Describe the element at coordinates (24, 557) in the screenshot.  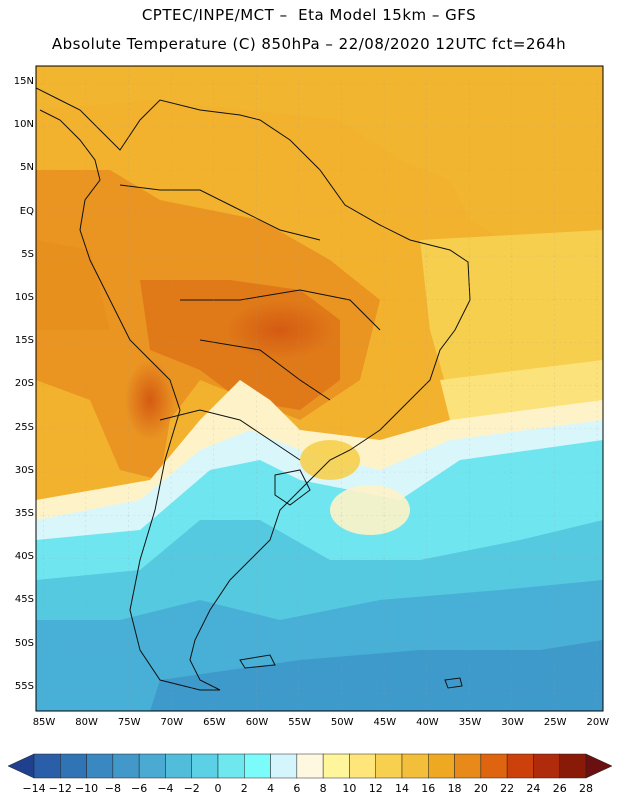
I see `latitude-label: 40S` at that location.